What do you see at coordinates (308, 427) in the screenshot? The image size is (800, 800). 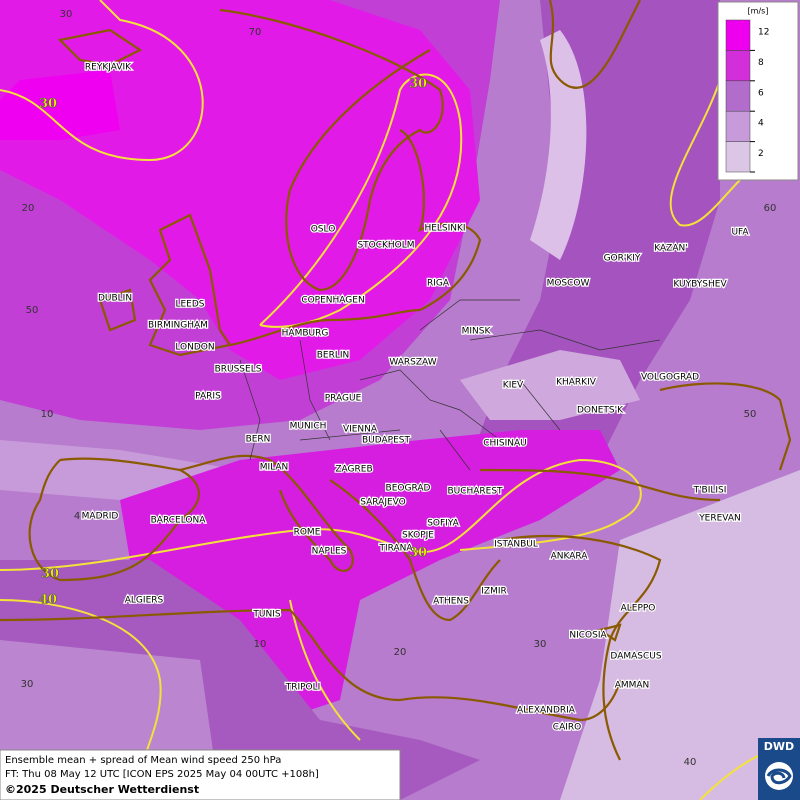 I see `city-label: MUNICH` at bounding box center [308, 427].